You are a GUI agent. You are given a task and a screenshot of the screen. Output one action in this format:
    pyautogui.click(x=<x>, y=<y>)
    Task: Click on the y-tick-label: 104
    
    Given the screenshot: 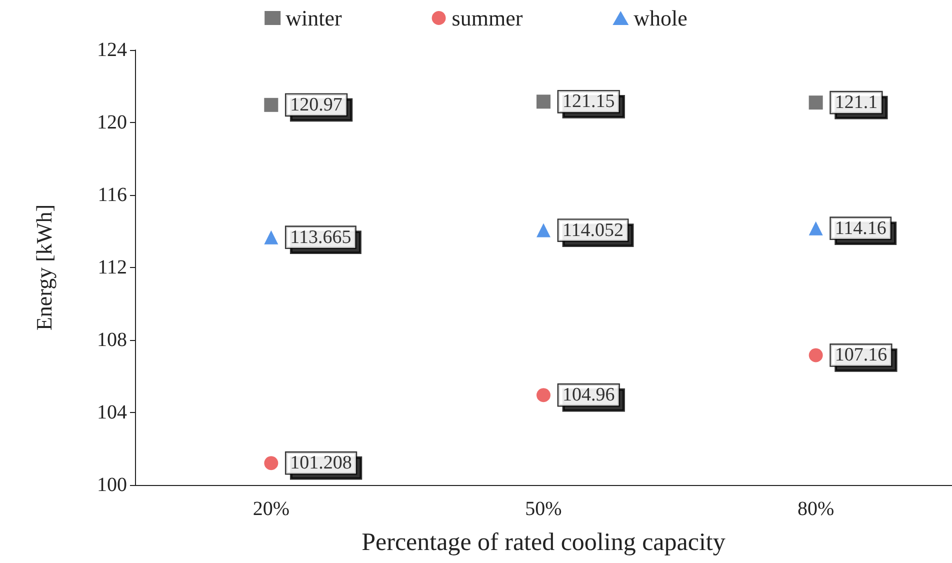 What is the action you would take?
    pyautogui.click(x=112, y=413)
    